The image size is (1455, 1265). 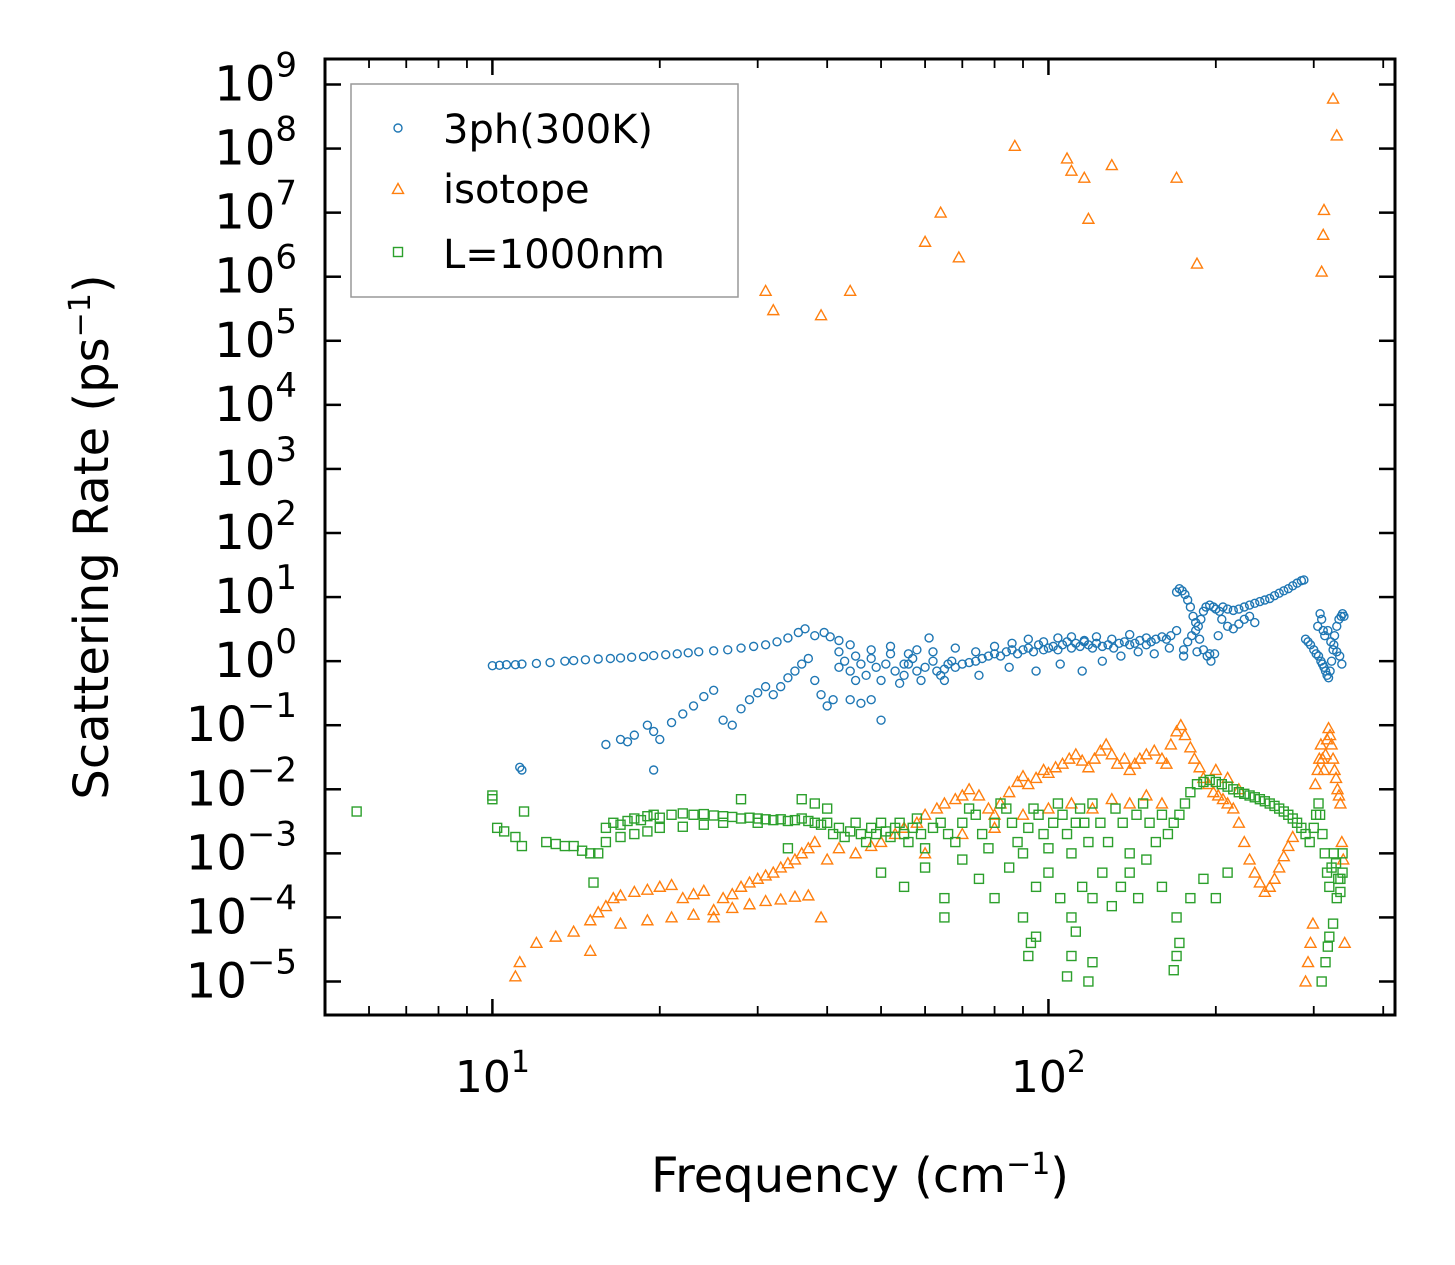 What do you see at coordinates (255, 335) in the screenshot?
I see `y-tick-label: 10⁵` at bounding box center [255, 335].